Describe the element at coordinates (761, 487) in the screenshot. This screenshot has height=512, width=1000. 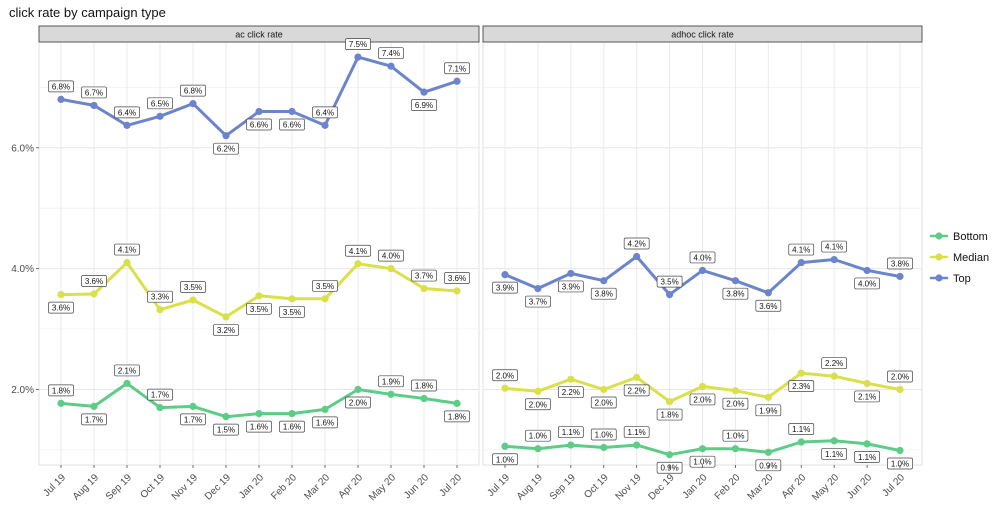
I see `x-tick-label: Mar 20` at that location.